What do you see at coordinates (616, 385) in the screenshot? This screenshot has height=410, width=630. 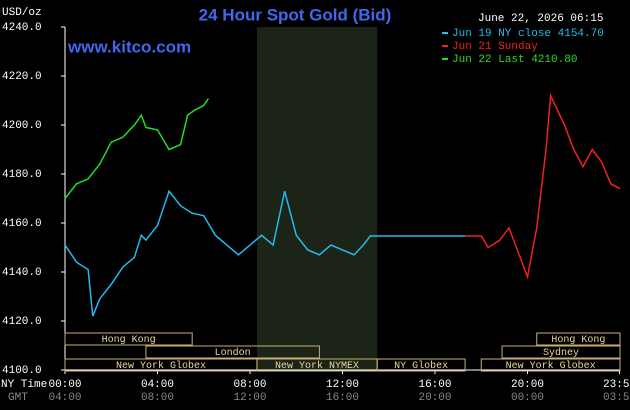 I see `x-tick-label: 23:59` at bounding box center [616, 385].